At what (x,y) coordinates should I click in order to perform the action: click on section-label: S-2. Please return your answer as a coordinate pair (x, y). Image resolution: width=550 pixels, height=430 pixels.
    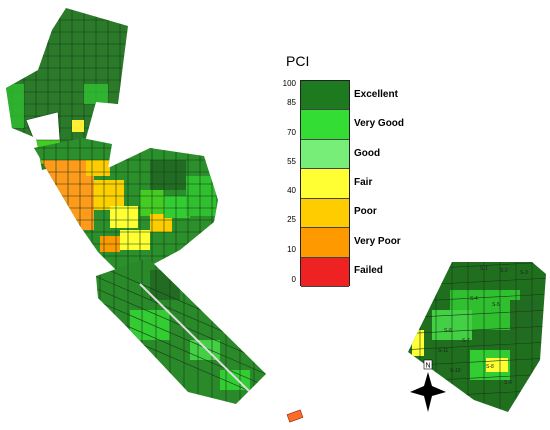
    Looking at the image, I should click on (504, 271).